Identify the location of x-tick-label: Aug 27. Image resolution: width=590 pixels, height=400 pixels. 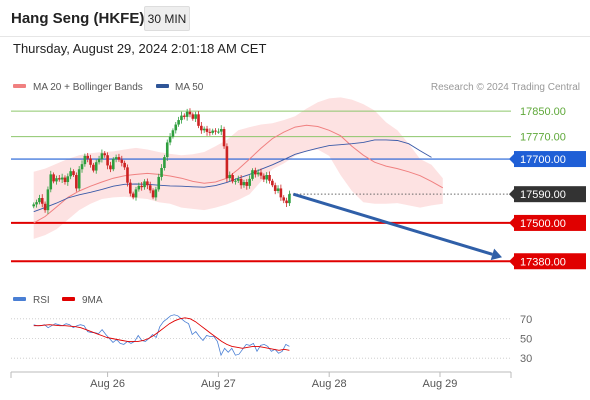
(218, 384).